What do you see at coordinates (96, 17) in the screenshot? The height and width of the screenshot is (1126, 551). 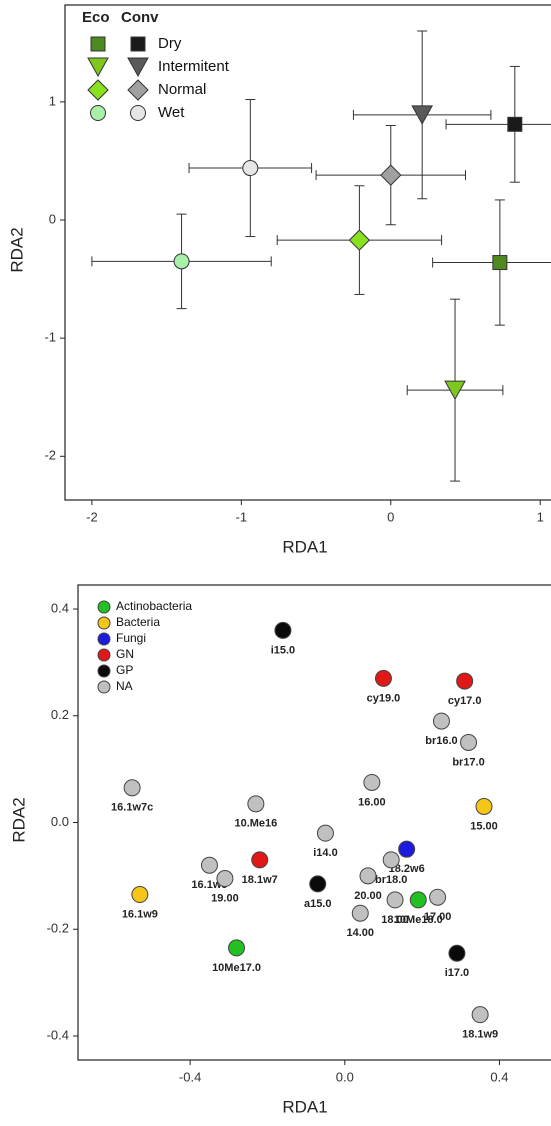 I see `legend-group-title: Eco` at bounding box center [96, 17].